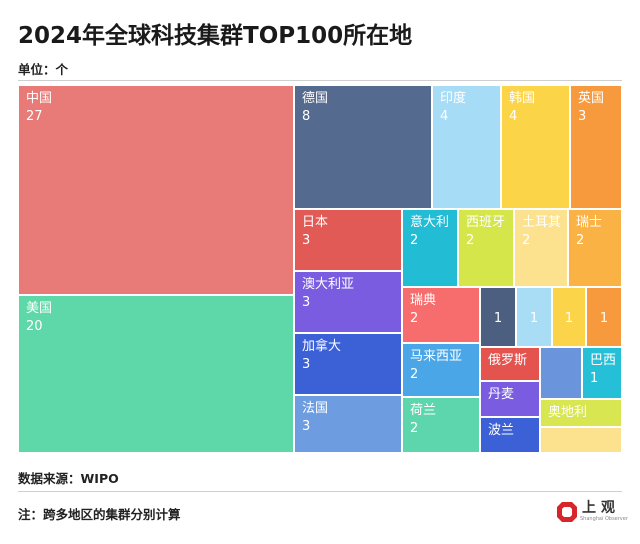  I want to click on treemap-cell: 瑞士 2, so click(595, 248).